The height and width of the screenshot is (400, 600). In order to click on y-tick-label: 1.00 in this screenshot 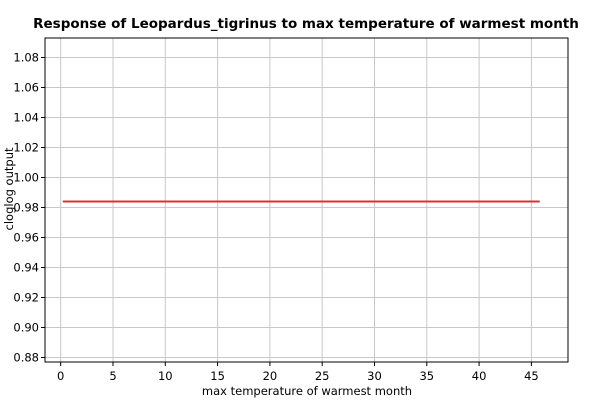, I will do `click(26, 178)`.